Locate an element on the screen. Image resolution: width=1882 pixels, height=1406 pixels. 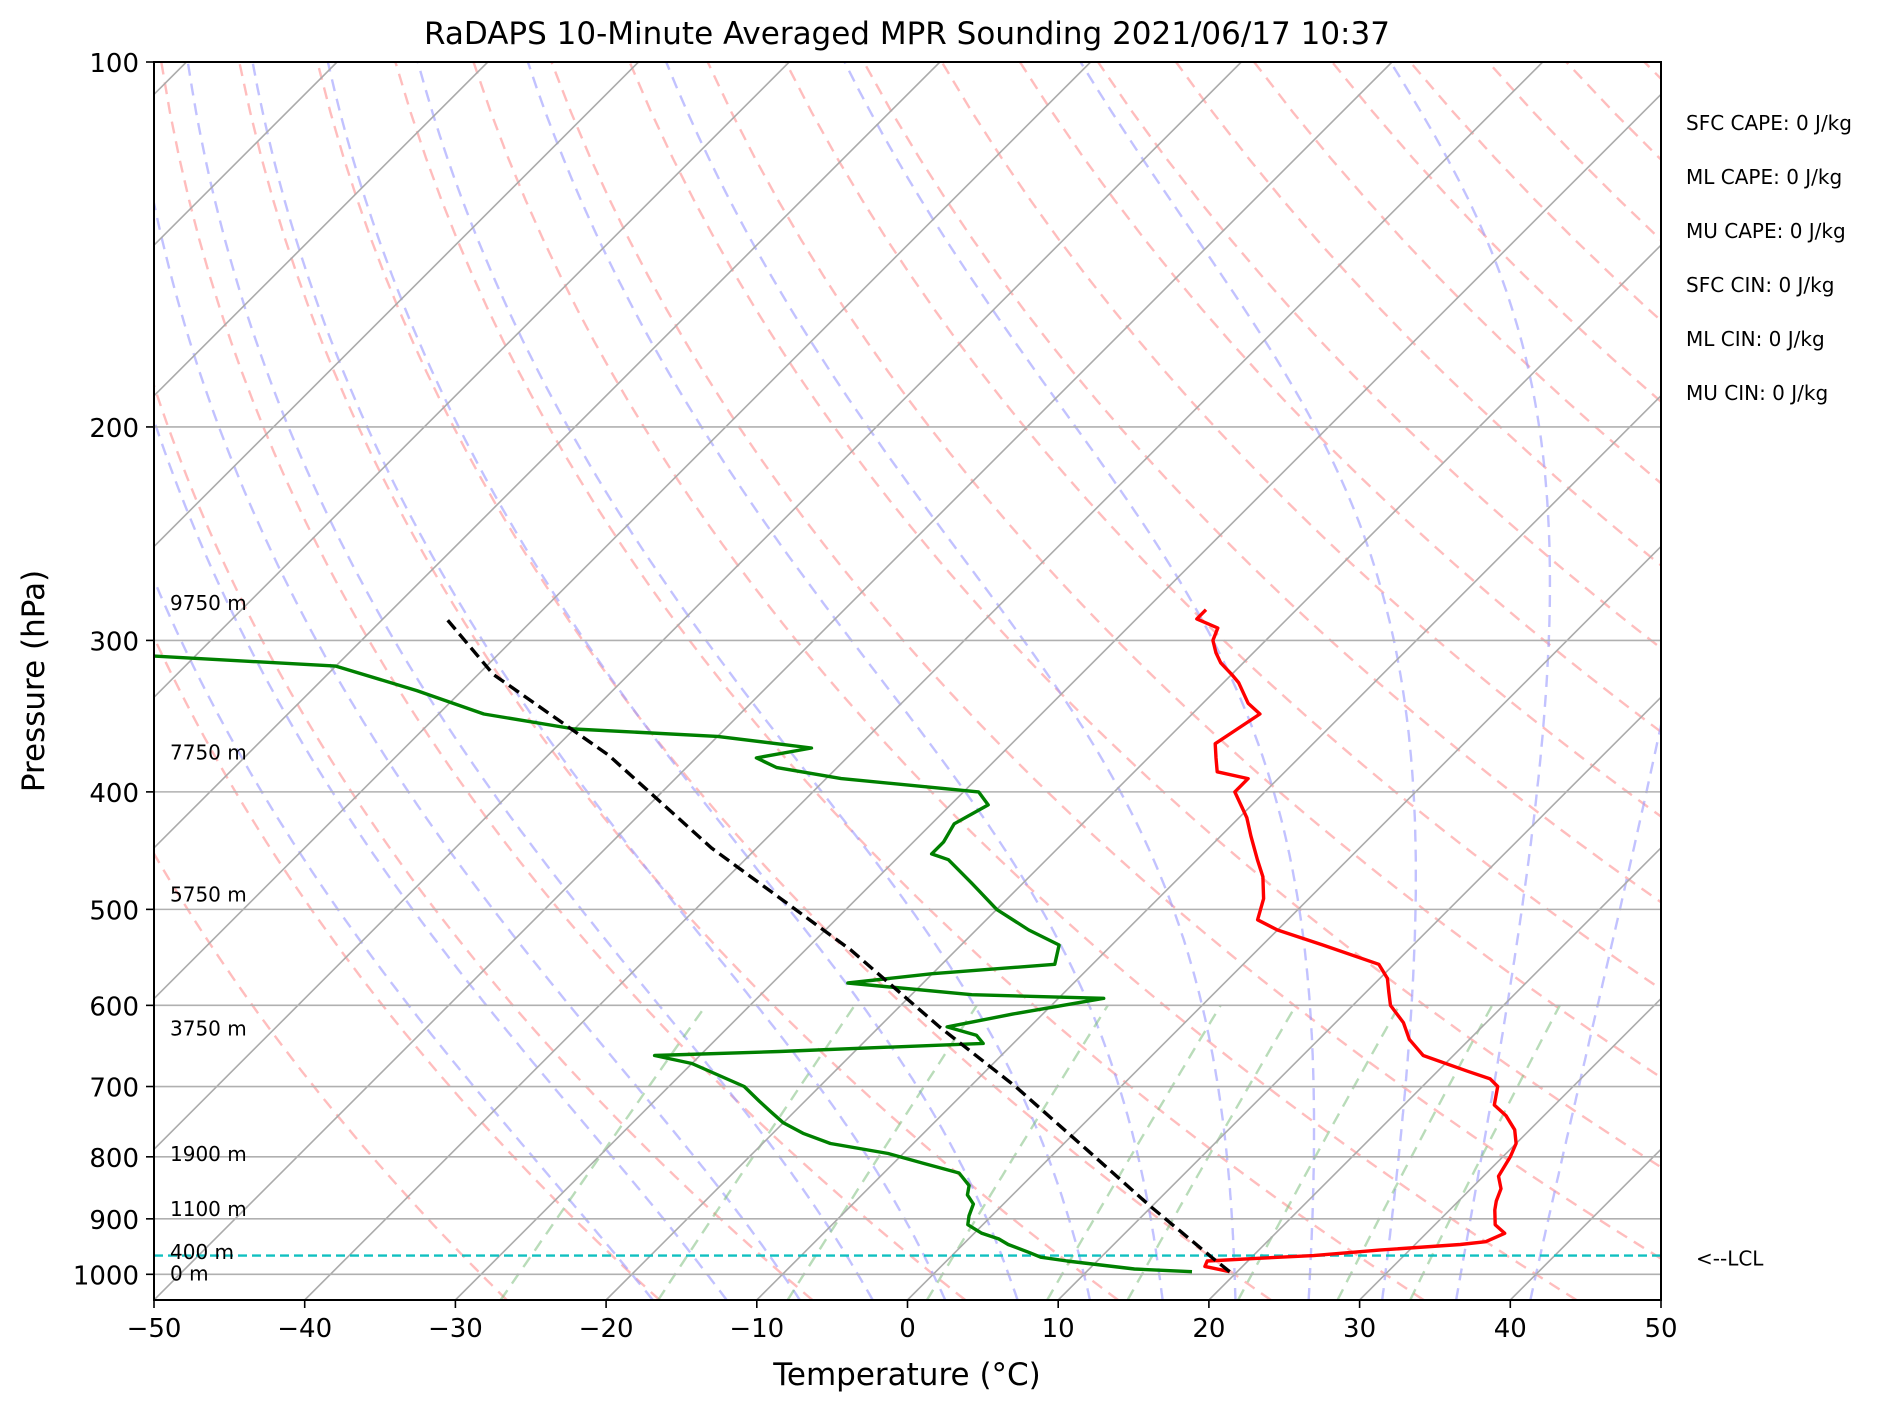
temperature-profile is located at coordinates (1356, 941).